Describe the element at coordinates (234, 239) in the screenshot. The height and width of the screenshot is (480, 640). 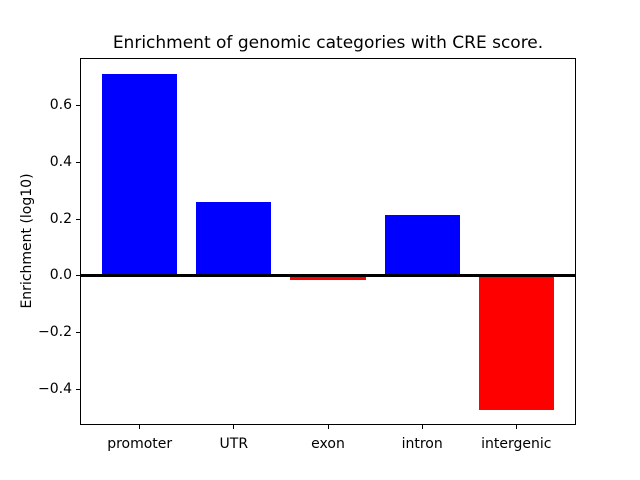
I see `bar-UTR` at that location.